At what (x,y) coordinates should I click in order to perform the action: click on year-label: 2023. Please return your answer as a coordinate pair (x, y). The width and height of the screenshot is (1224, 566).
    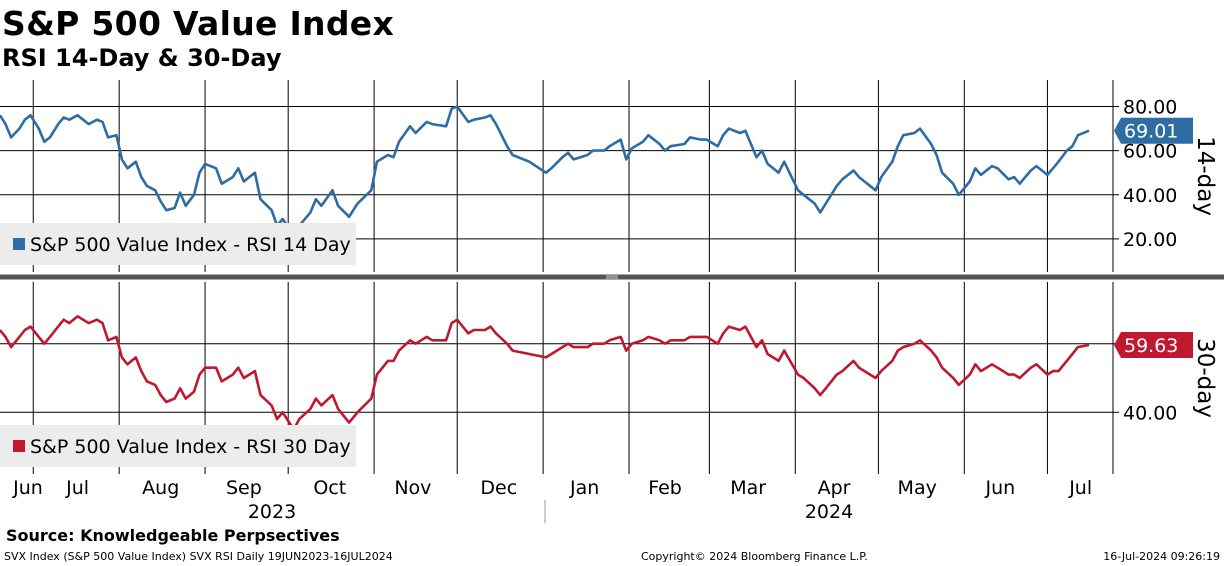
    Looking at the image, I should click on (272, 512).